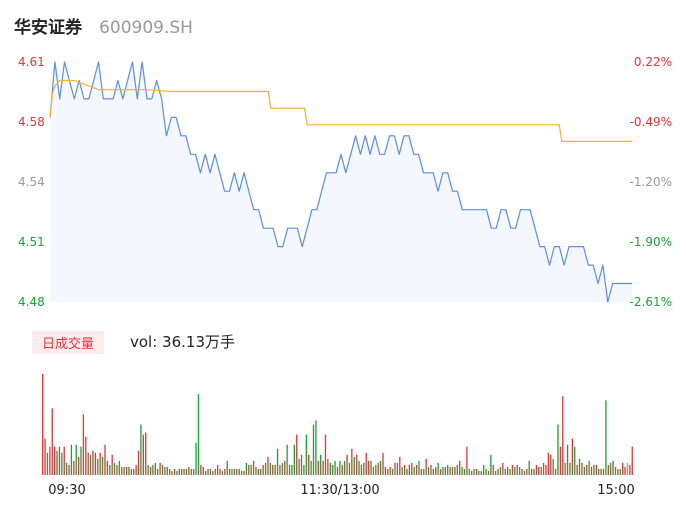  I want to click on volume-readout: vol: 36.13万手, so click(182, 342).